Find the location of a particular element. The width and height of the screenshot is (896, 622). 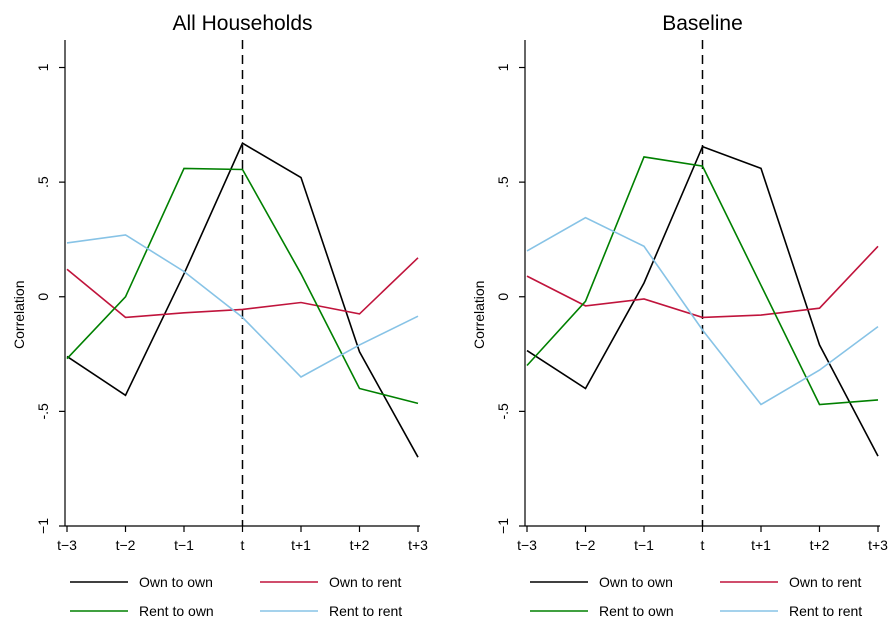

chart-title: Baseline is located at coordinates (702, 23).